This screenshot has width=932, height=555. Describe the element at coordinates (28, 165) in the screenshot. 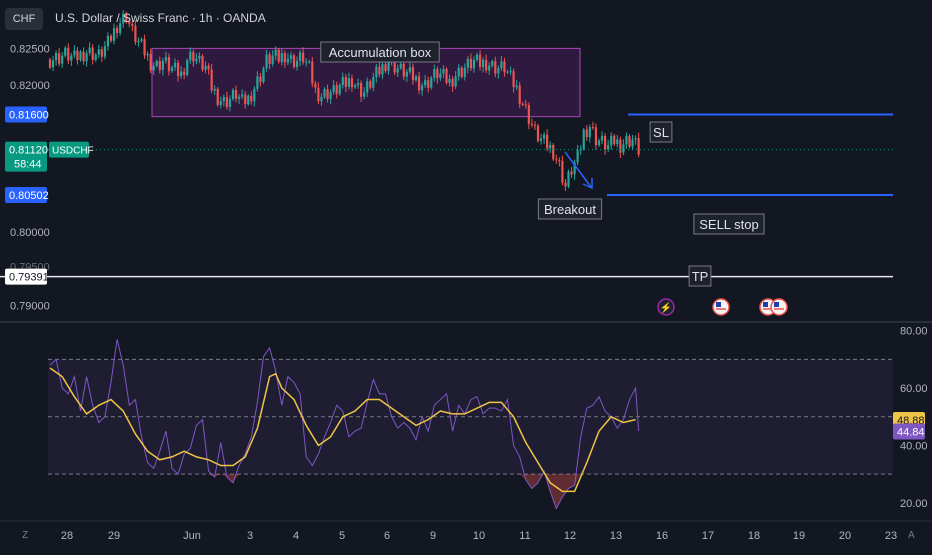

I see `countdown-label: 58:44` at that location.